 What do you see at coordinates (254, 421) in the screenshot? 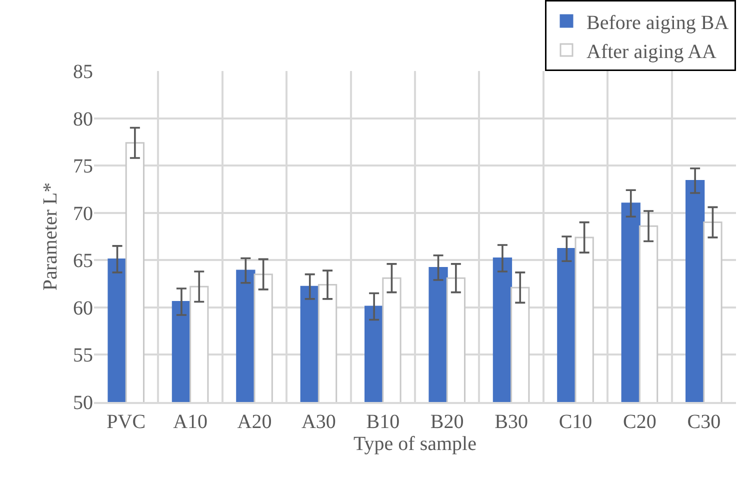
I see `x-tick-label: A20` at bounding box center [254, 421].